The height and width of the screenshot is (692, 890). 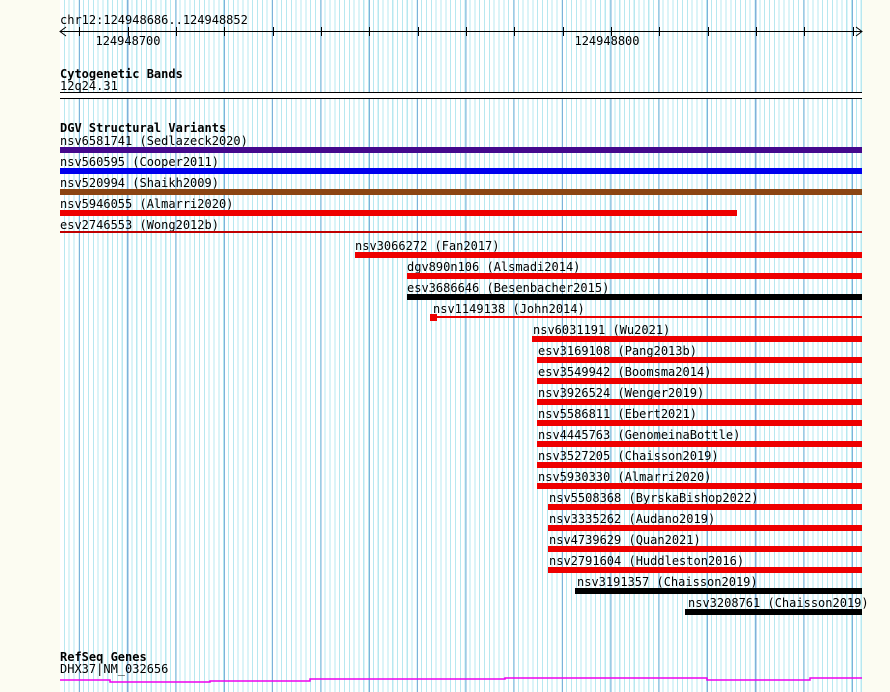 I want to click on variant-label-nsv3335262: nsv3335262 (Audano2019), so click(x=632, y=519).